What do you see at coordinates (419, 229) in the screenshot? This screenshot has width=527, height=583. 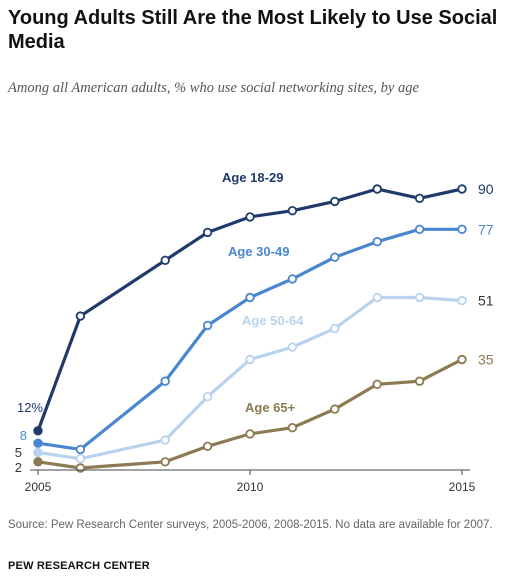 I see `point-age-30-49-2014` at bounding box center [419, 229].